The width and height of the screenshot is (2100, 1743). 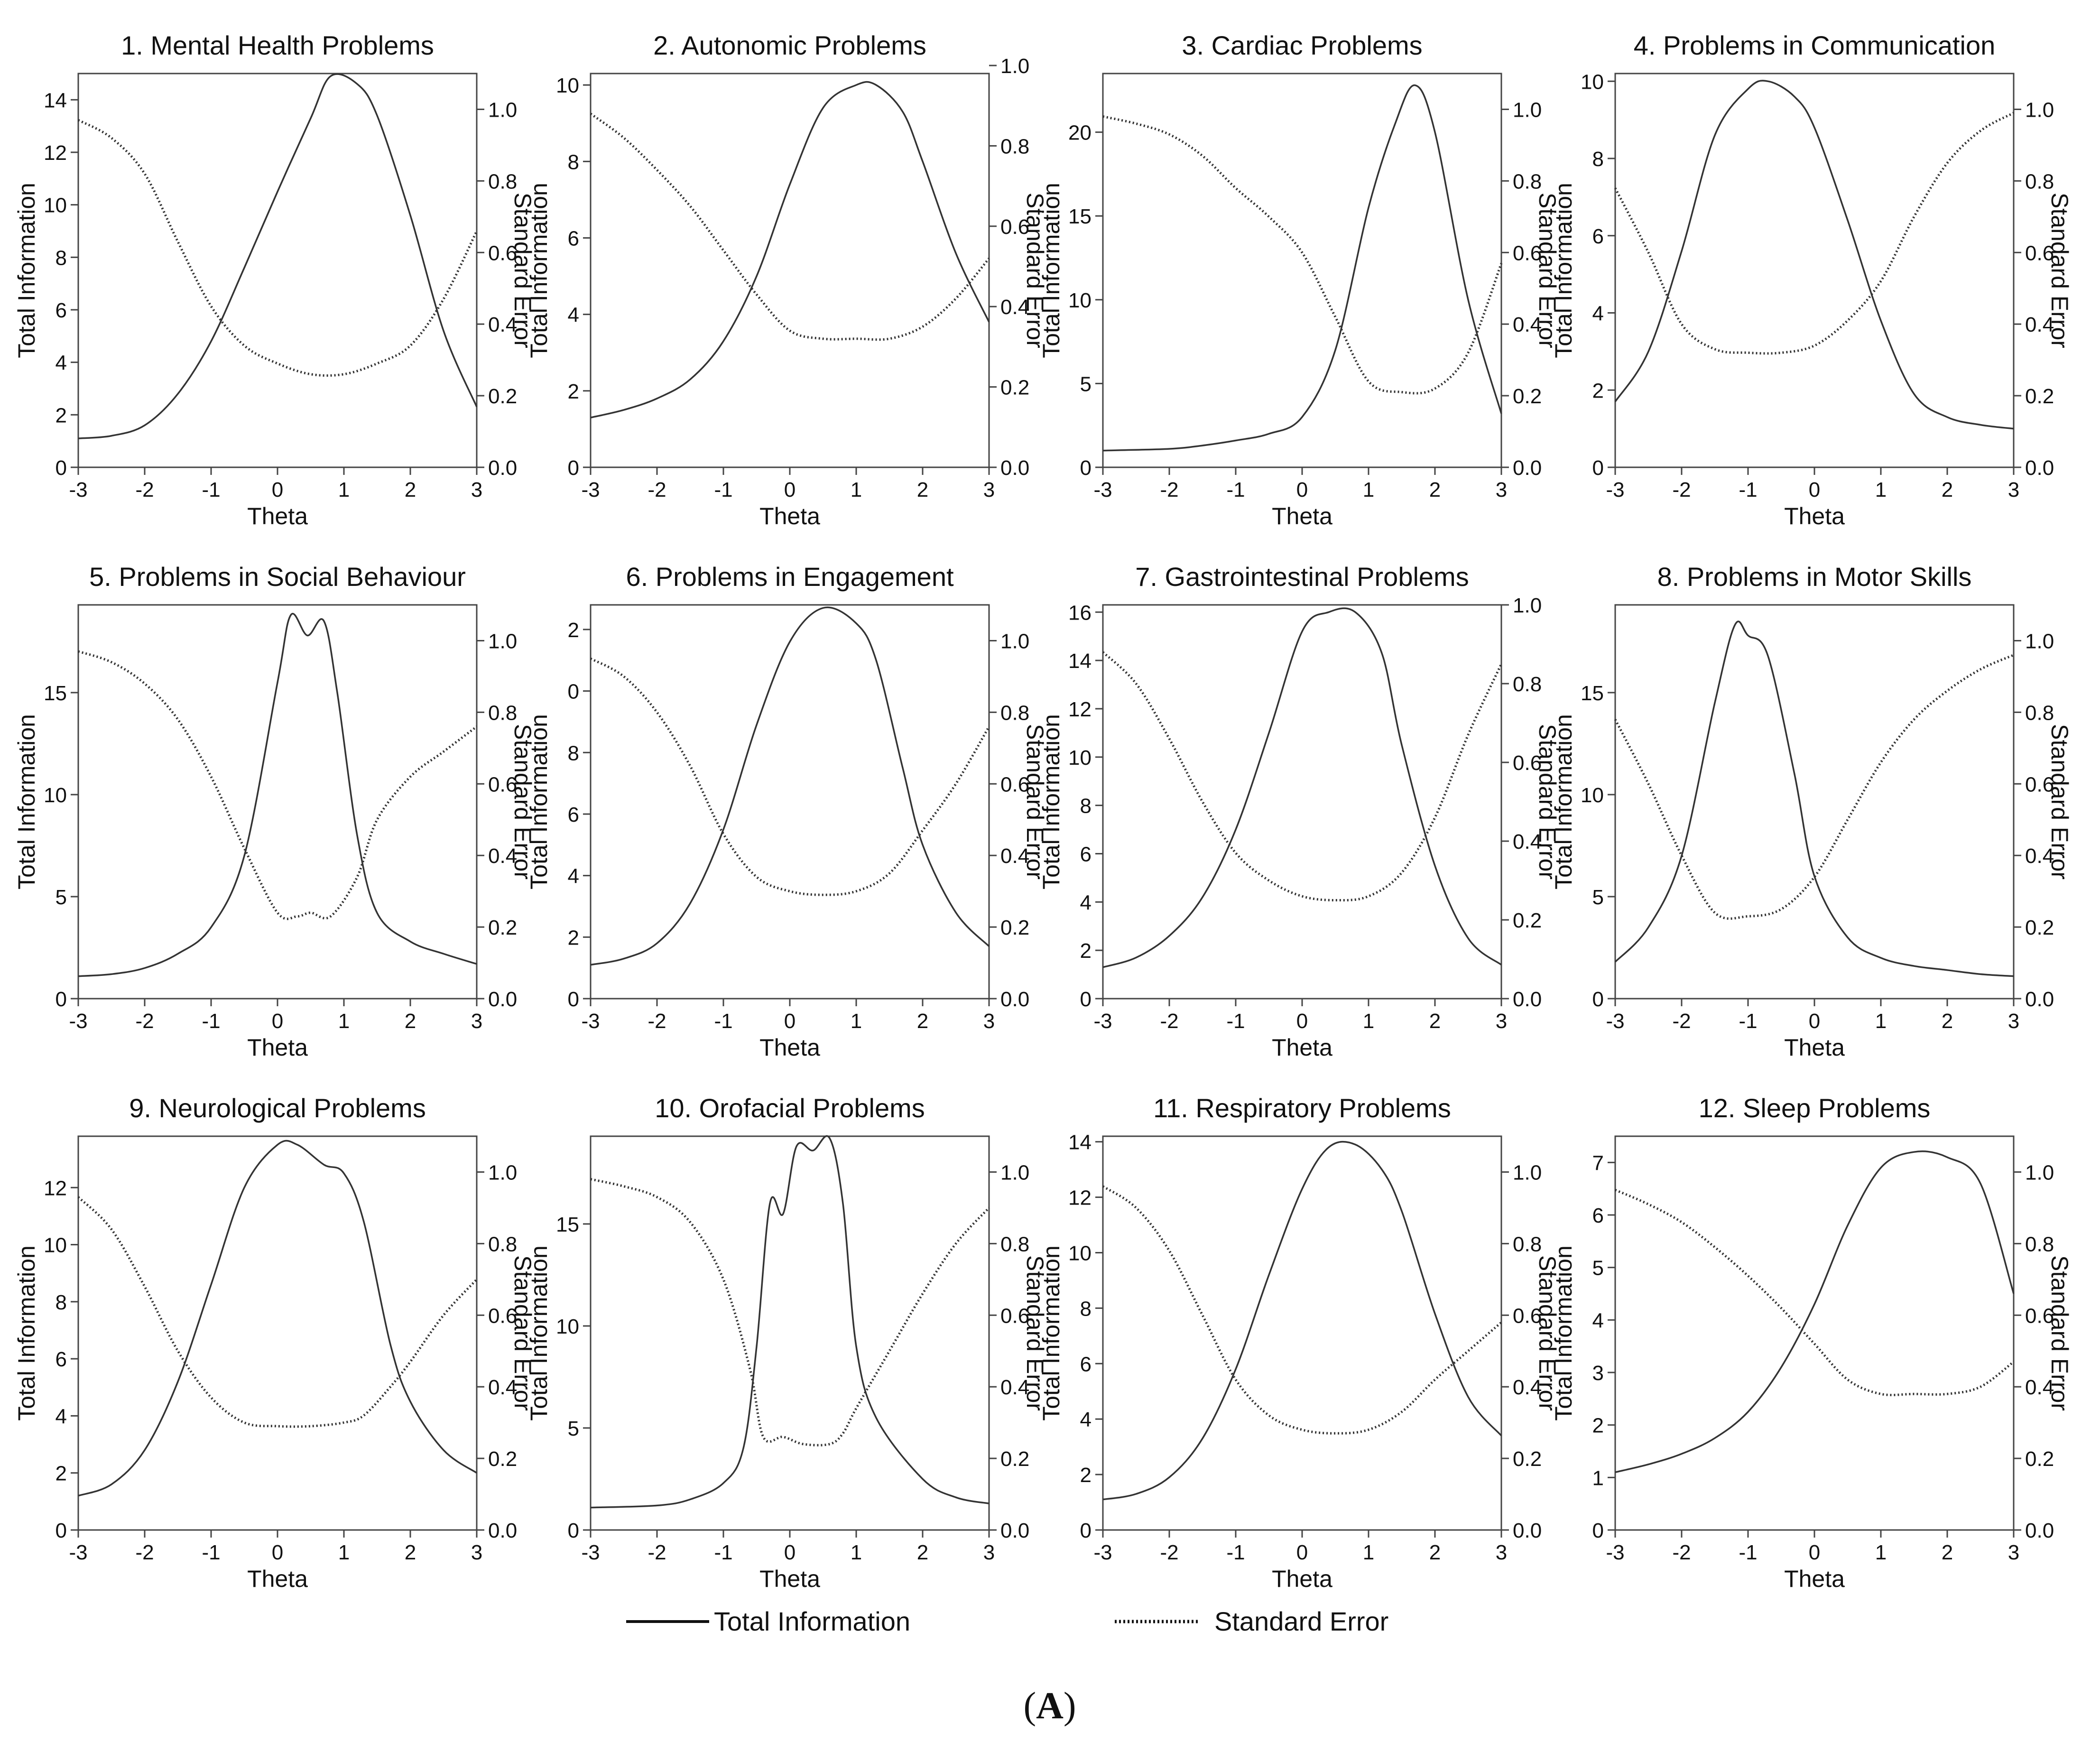 What do you see at coordinates (1029, 1706) in the screenshot?
I see `caption-open-paren: (` at bounding box center [1029, 1706].